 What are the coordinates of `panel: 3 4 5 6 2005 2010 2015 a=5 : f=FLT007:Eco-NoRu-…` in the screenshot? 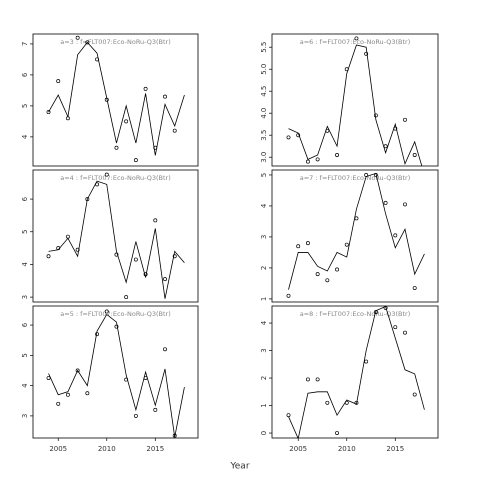 It's located at (110, 379).